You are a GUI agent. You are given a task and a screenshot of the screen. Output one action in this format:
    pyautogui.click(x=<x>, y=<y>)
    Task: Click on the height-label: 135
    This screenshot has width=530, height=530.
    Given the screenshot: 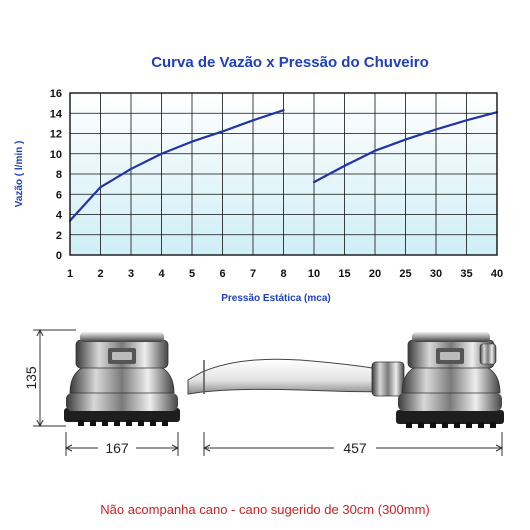 What is the action you would take?
    pyautogui.click(x=31, y=378)
    